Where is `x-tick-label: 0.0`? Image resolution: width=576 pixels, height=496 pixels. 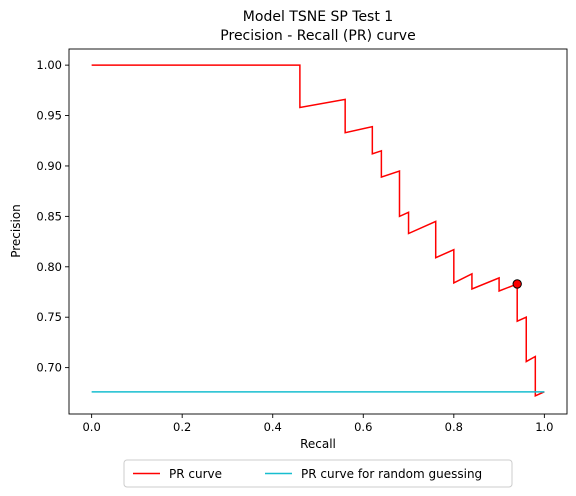 x-tick-label: 0.0 is located at coordinates (91, 427).